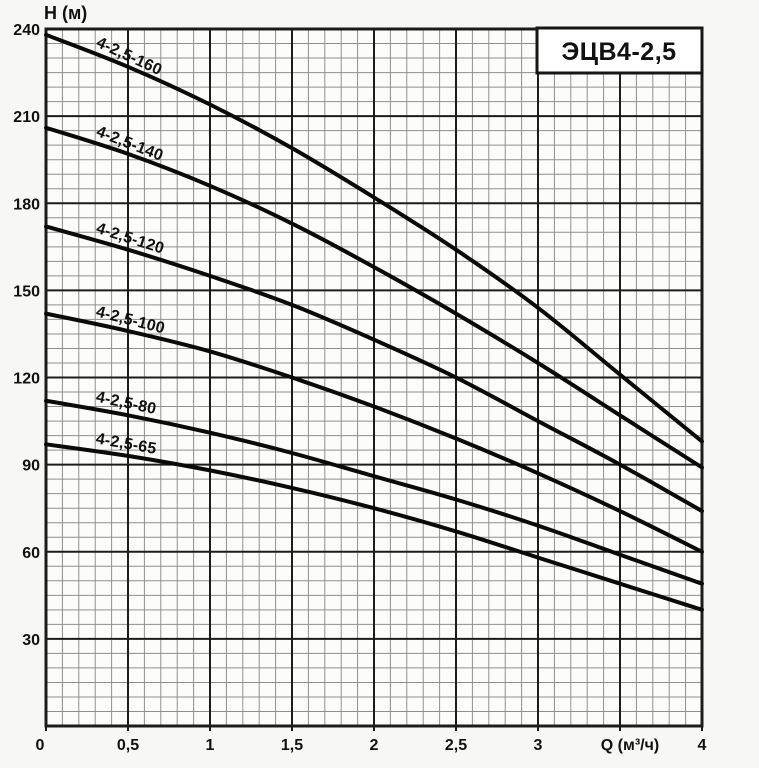  I want to click on title-box-label: ЭЦВ4-2,5, so click(618, 52).